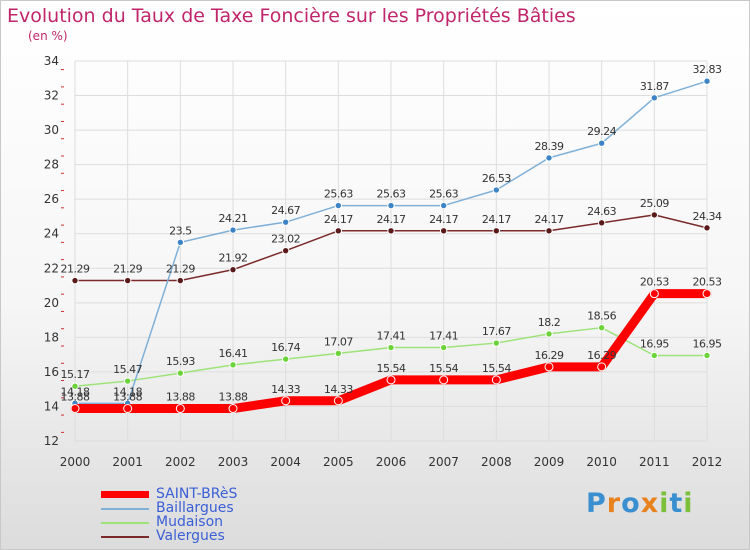 The height and width of the screenshot is (550, 750). What do you see at coordinates (707, 462) in the screenshot?
I see `x-tick-label: 2012` at bounding box center [707, 462].